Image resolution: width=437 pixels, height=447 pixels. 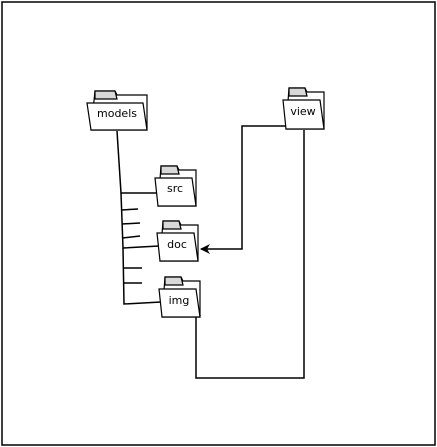 I want to click on tree-connectors, so click(x=139, y=217).